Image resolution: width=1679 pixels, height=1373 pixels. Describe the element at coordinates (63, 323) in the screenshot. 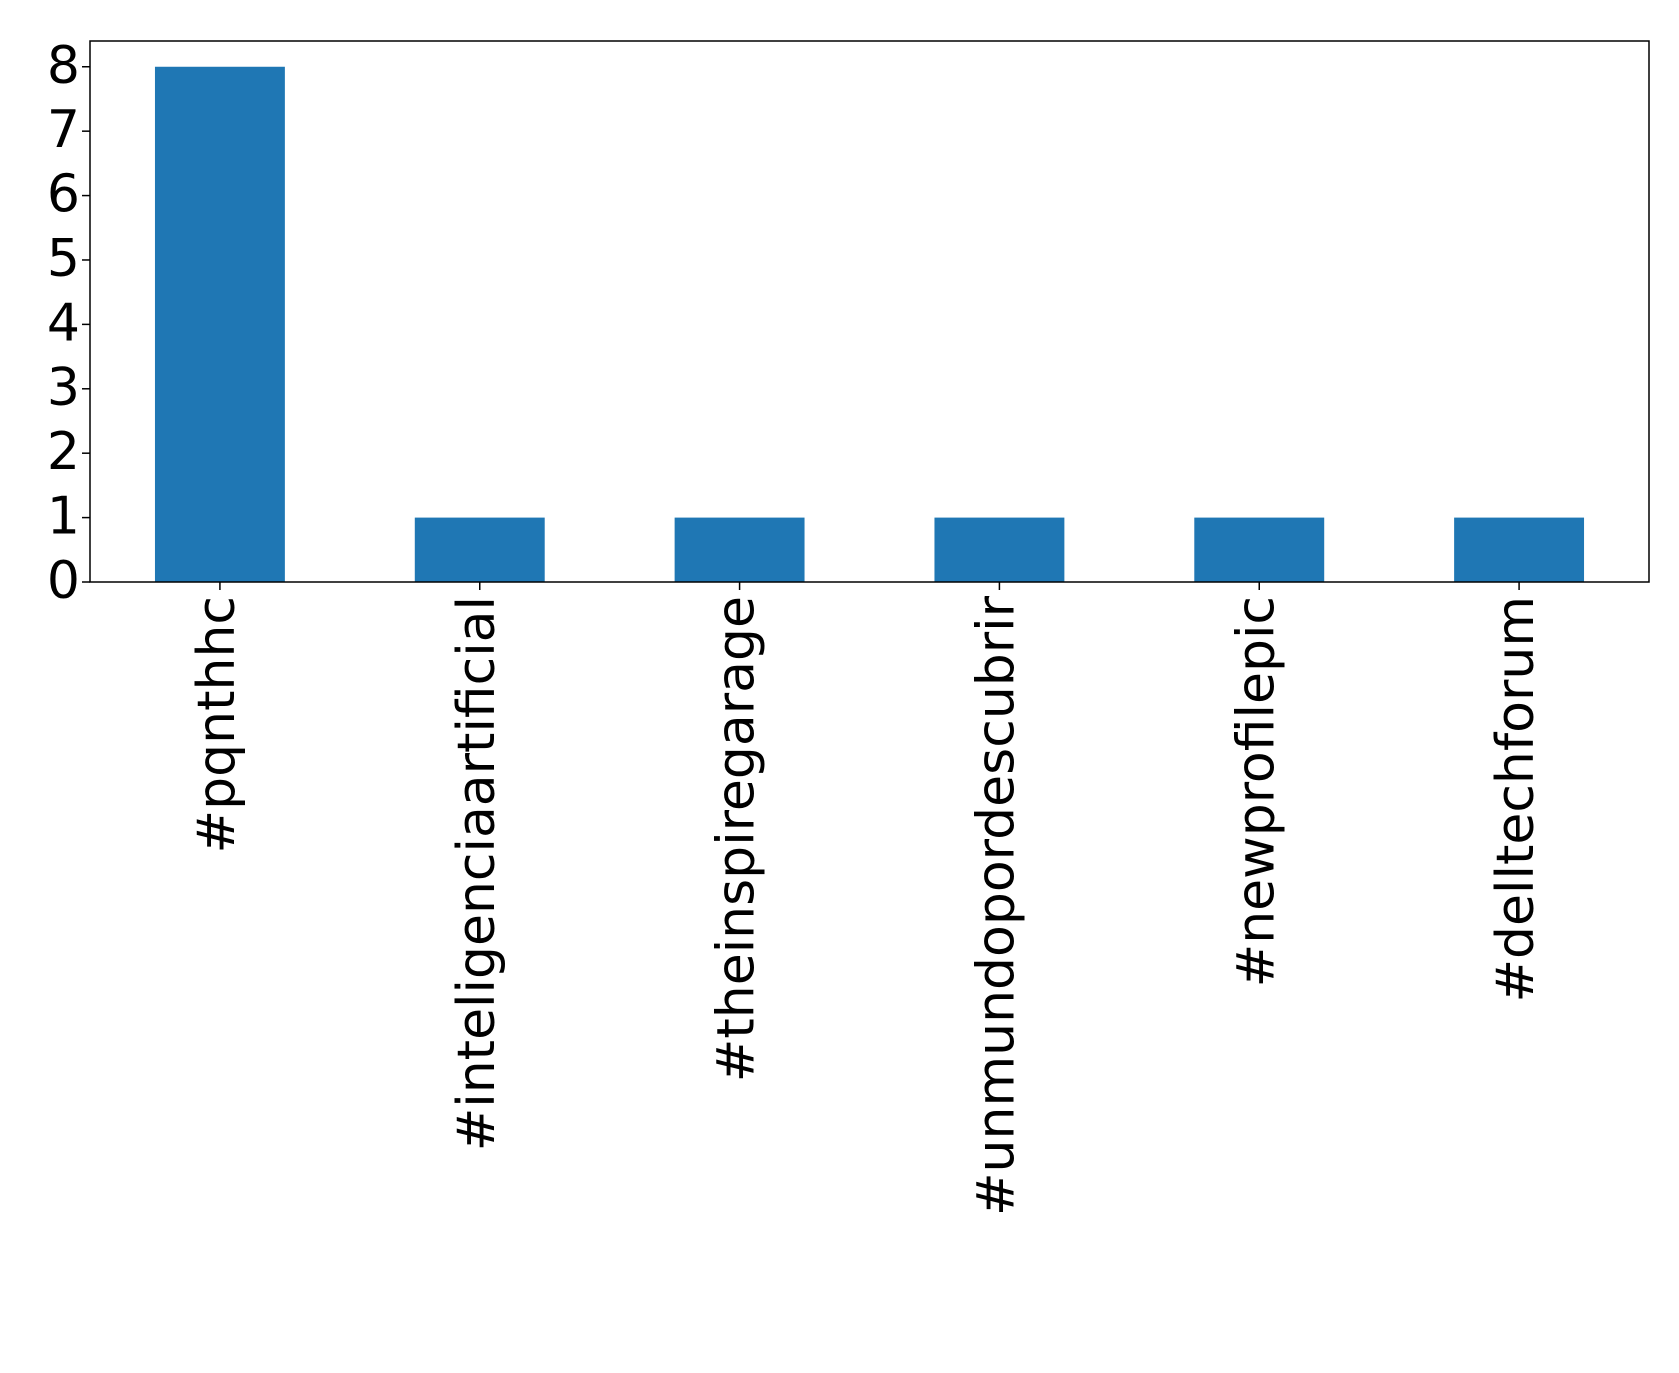

I see `y-tick-label: 4` at that location.